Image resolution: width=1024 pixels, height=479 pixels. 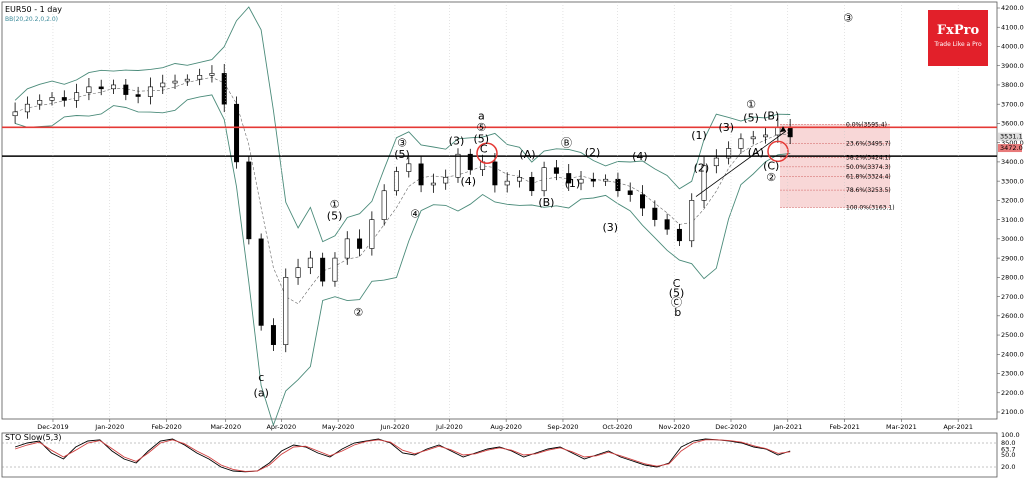 I want to click on logo-name: FxPro, so click(x=958, y=30).